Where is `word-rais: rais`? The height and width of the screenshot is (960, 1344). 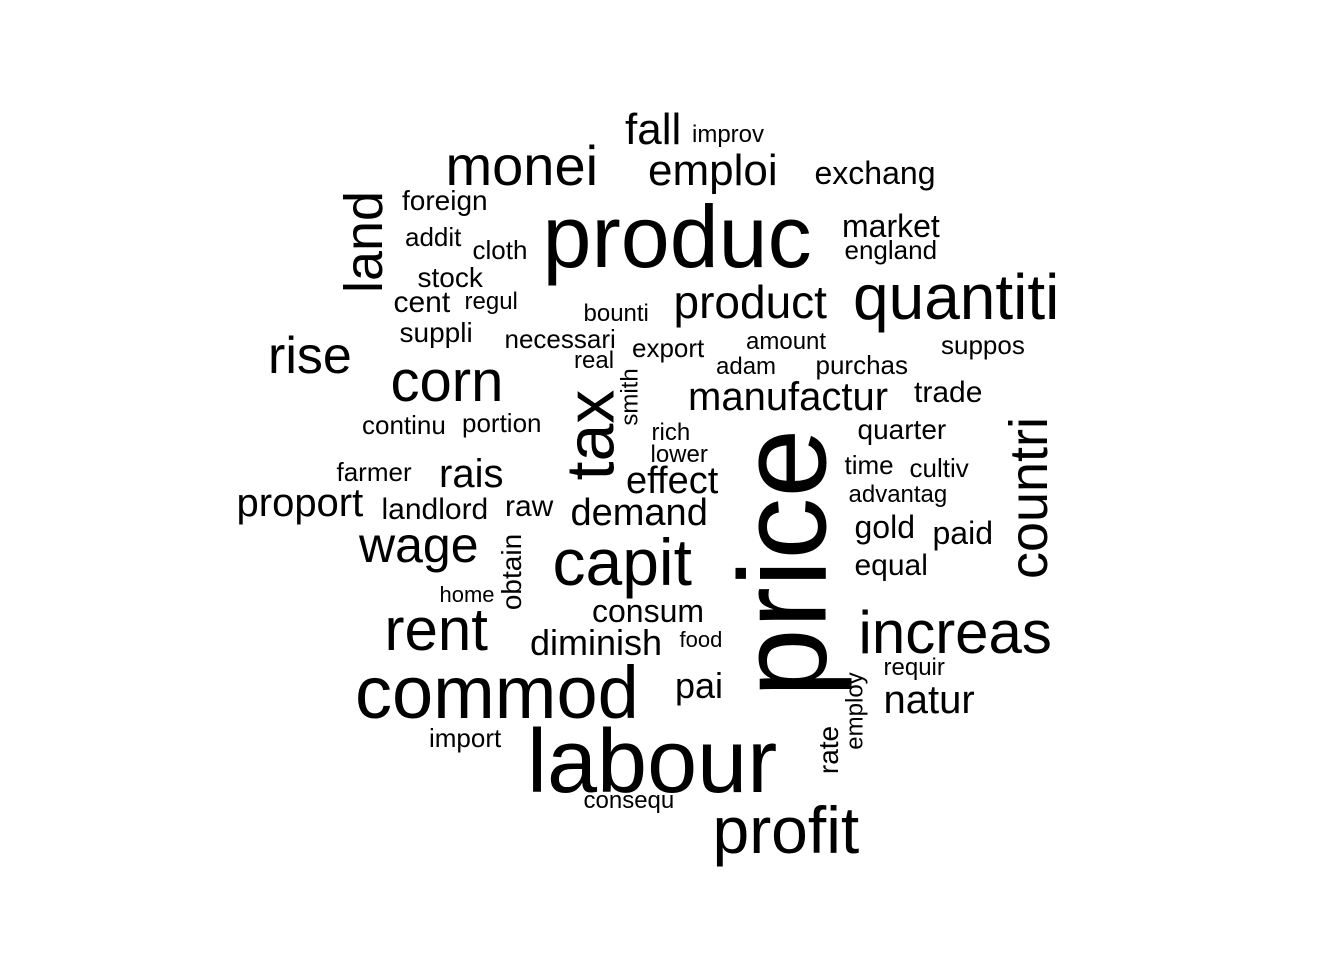
word-rais: rais is located at coordinates (471, 474).